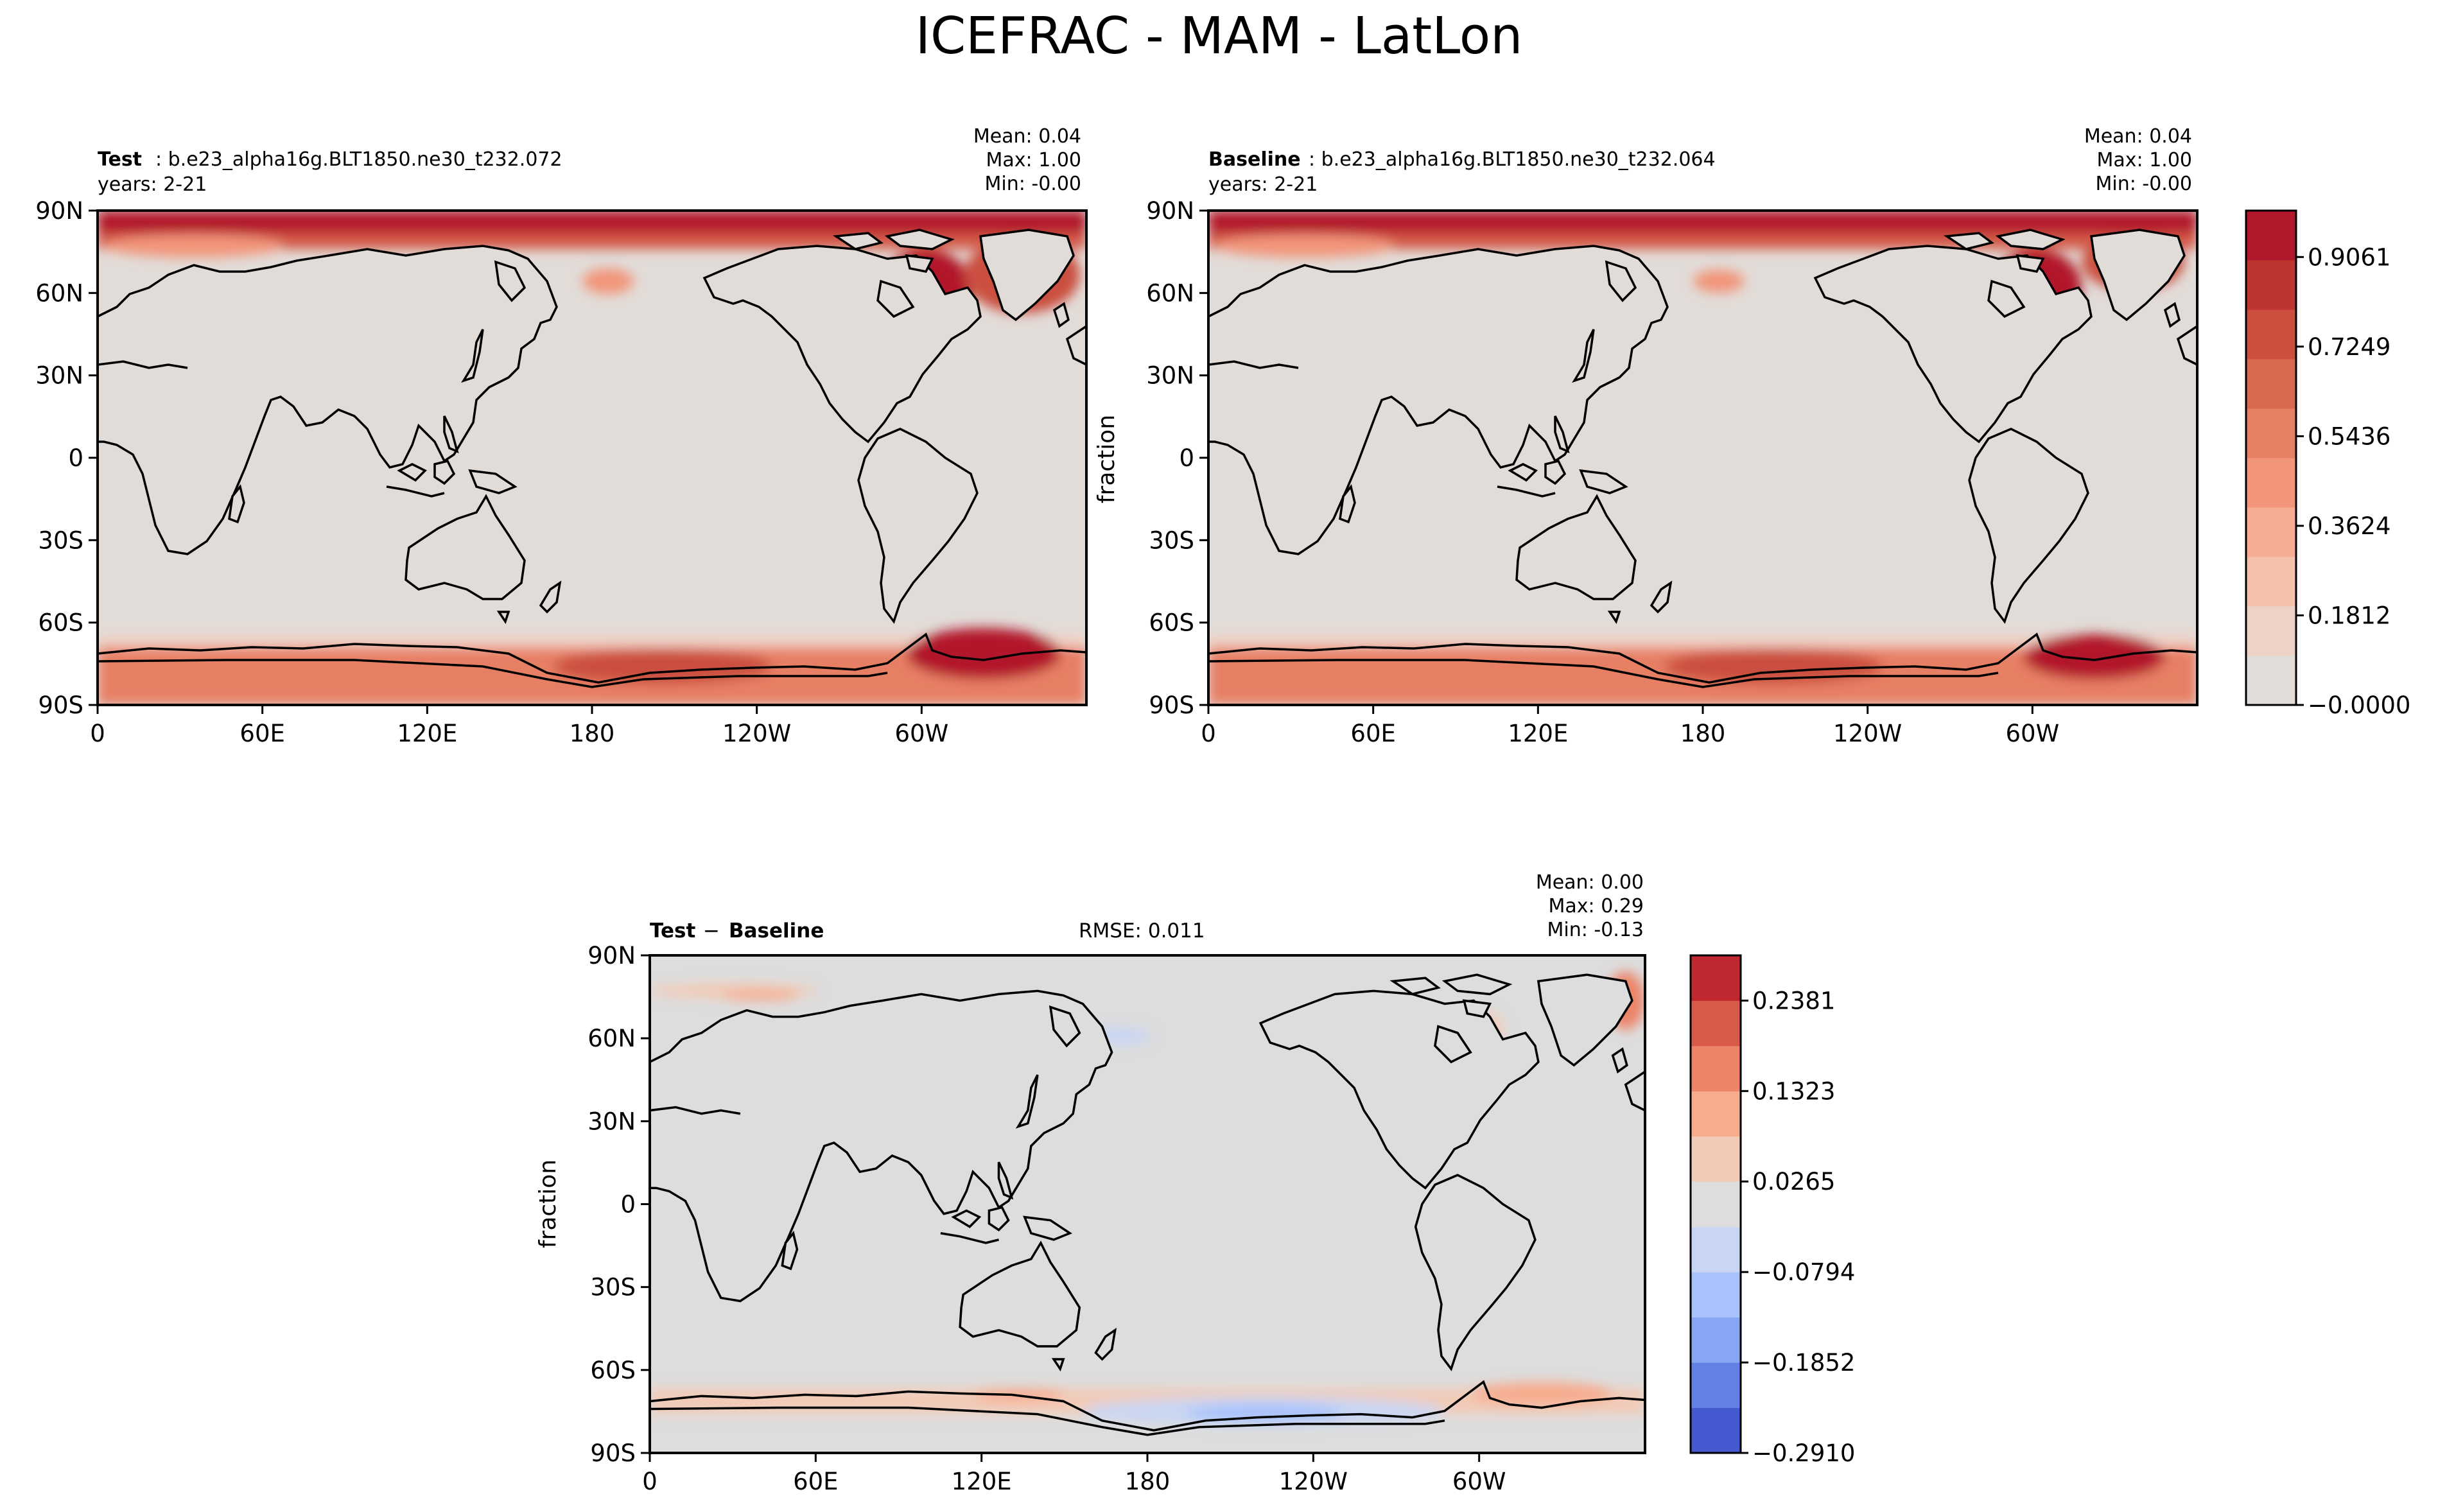 The width and height of the screenshot is (2438, 1512). Describe the element at coordinates (776, 931) in the screenshot. I see `diff-label-baseline: Baseline` at that location.